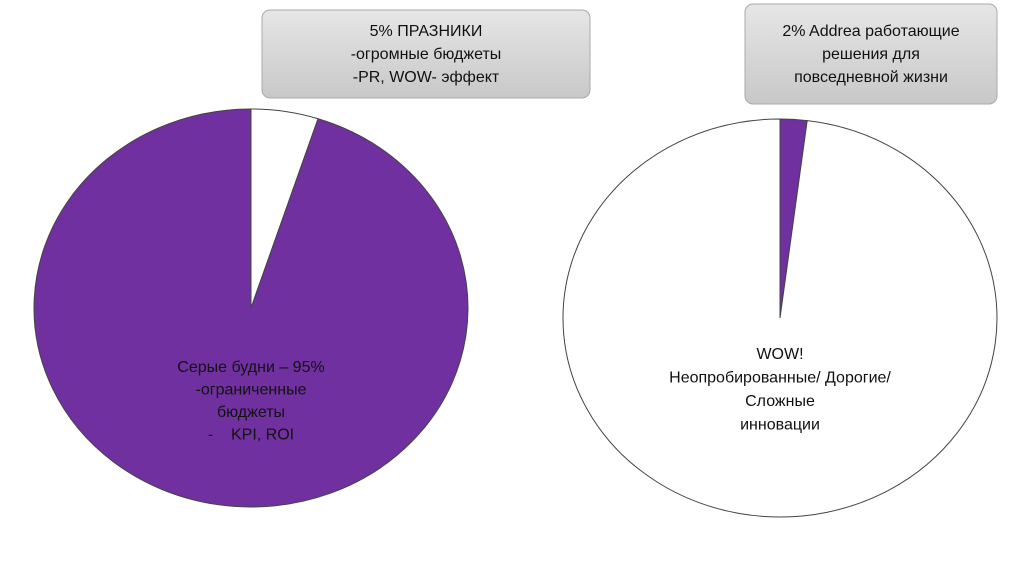 Image resolution: width=1024 pixels, height=574 pixels. I want to click on annotation-text: бюджеты, so click(251, 412).